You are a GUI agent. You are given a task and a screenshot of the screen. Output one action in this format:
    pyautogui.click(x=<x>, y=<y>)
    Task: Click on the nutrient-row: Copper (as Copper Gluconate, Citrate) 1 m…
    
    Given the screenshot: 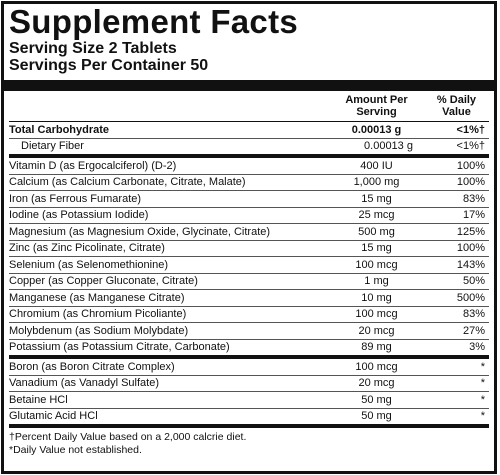 What is the action you would take?
    pyautogui.click(x=249, y=282)
    